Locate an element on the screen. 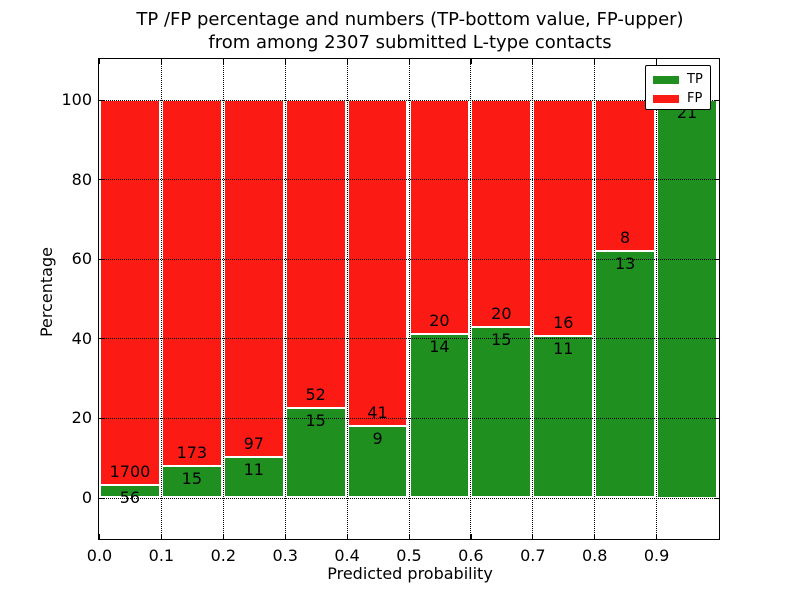  y-tick-label: 80 is located at coordinates (81, 179).